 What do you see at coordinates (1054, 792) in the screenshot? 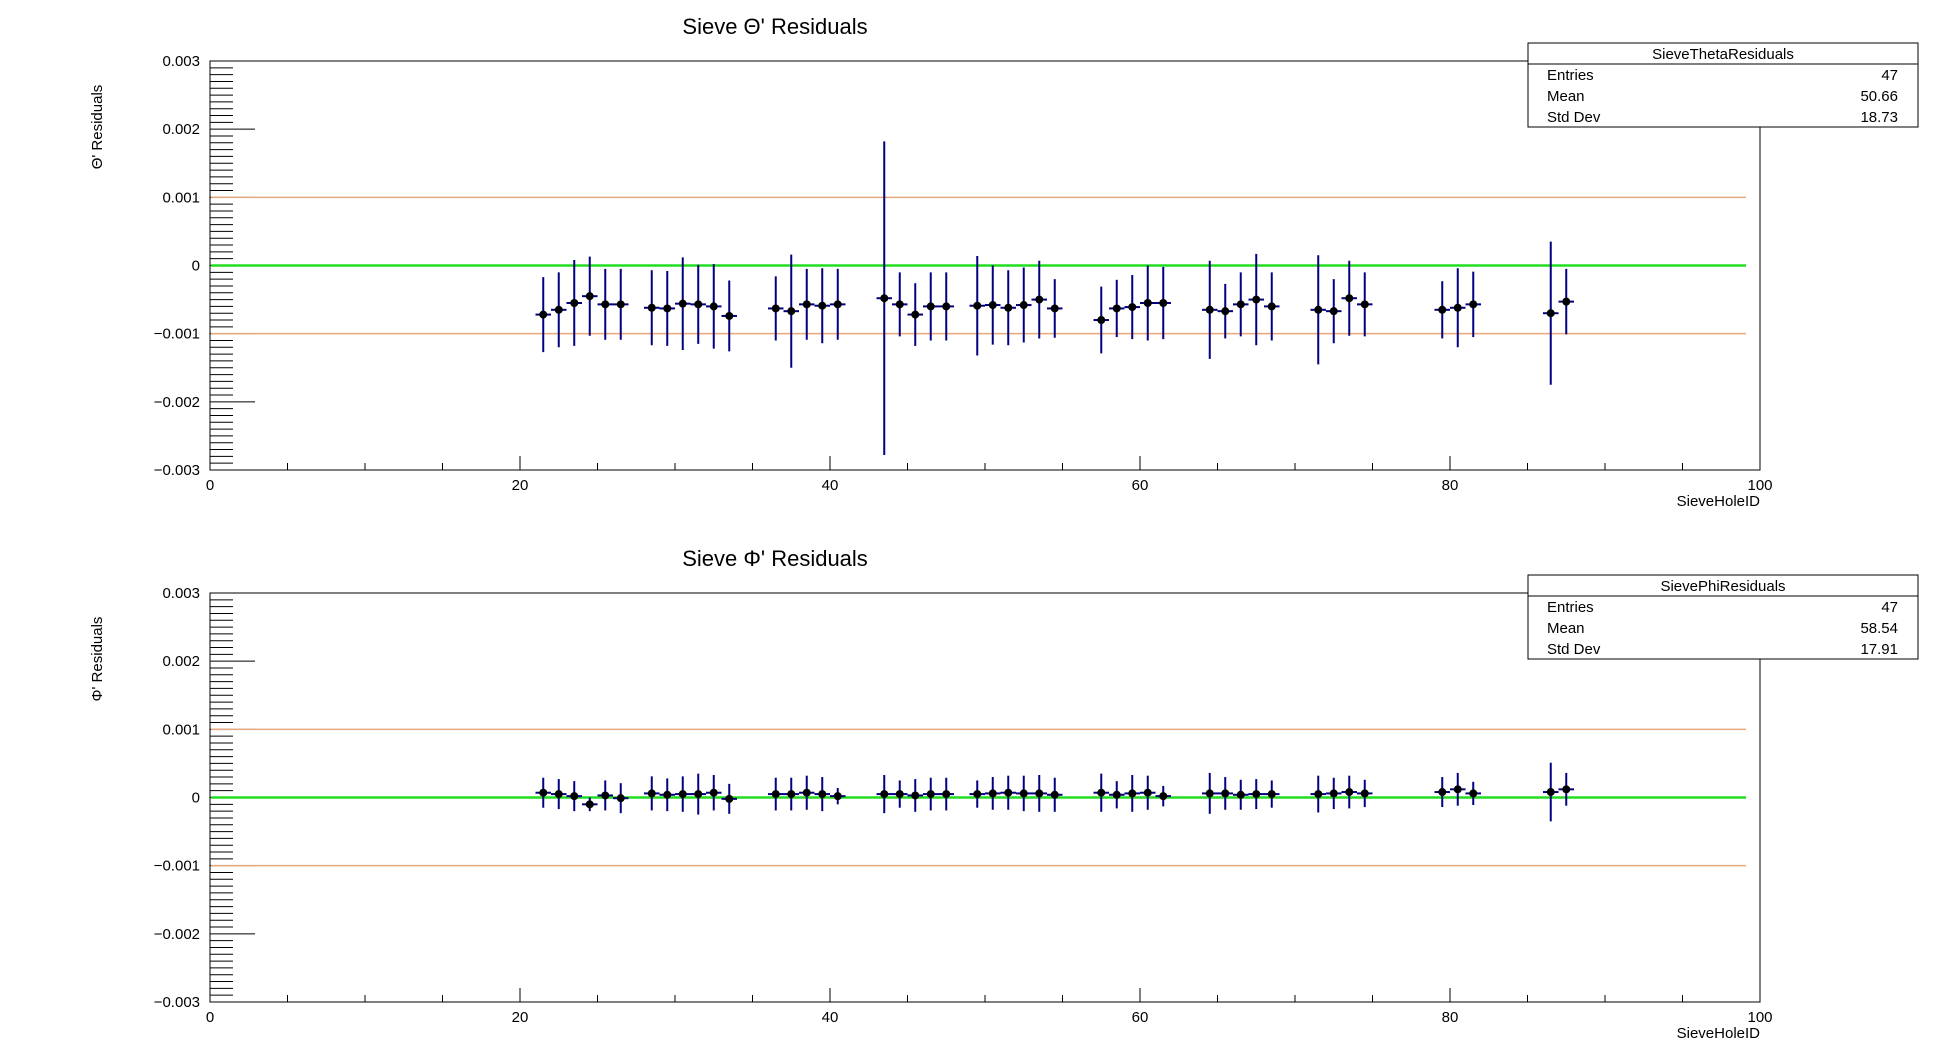
I see `data-series` at bounding box center [1054, 792].